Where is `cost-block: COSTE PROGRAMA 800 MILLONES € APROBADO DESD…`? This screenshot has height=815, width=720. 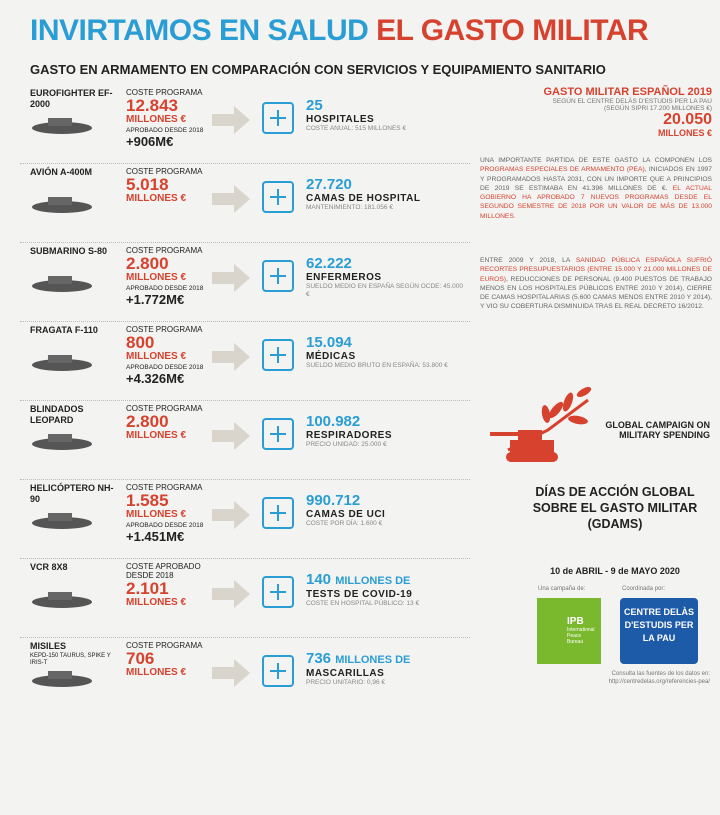
cost-block: COSTE PROGRAMA 800 MILLONES € APROBADO DESD… is located at coordinates (171, 355).